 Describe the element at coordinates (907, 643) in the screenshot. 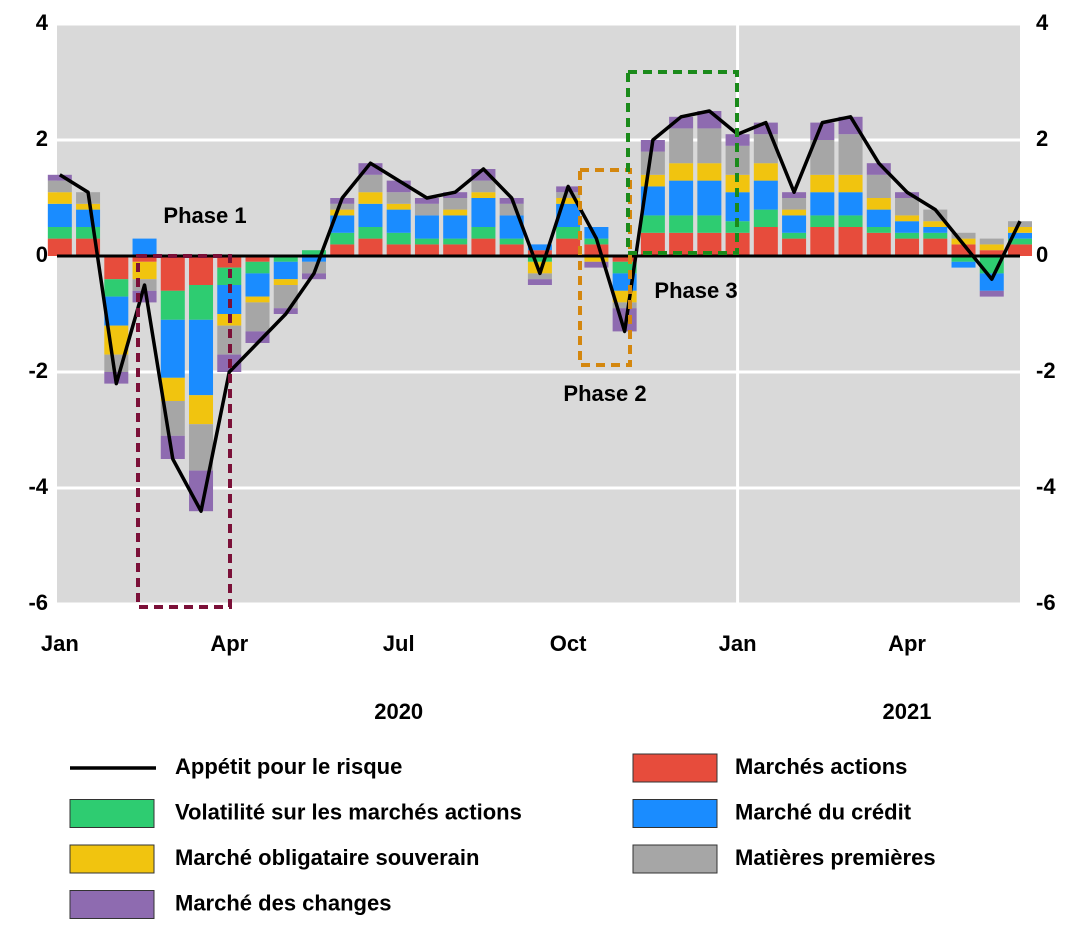

I see `x-tick-label: Apr` at that location.